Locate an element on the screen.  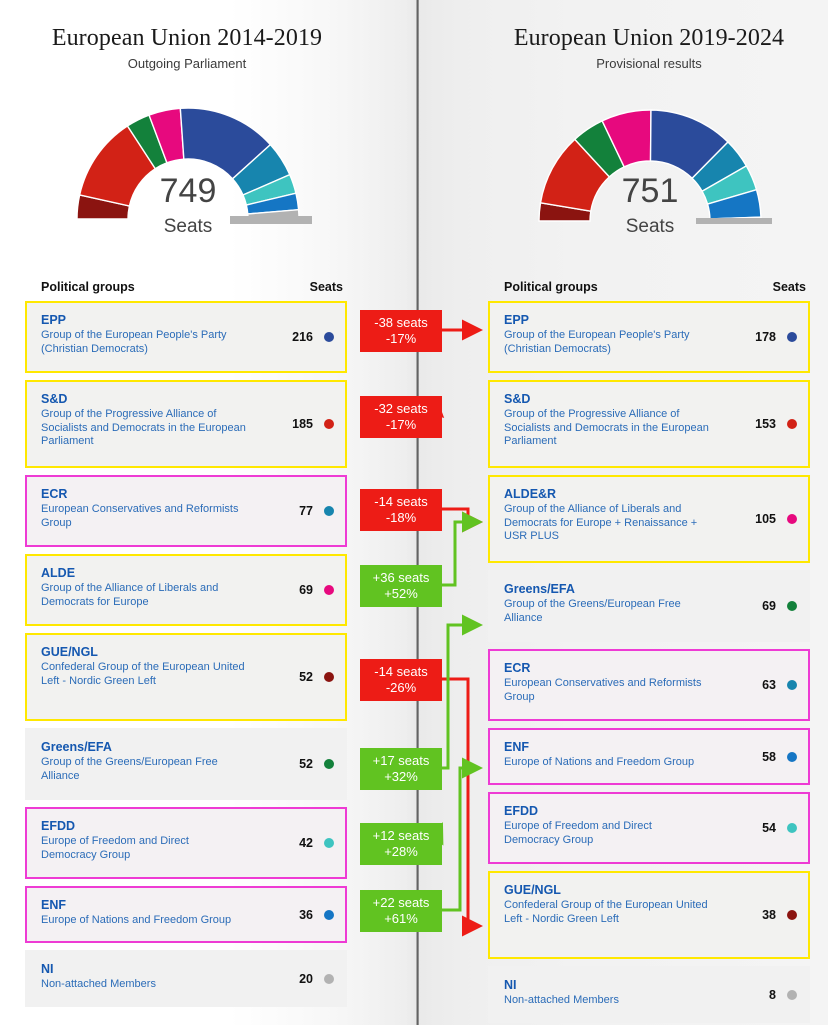
party-seat-count: 69 is located at coordinates (769, 606).